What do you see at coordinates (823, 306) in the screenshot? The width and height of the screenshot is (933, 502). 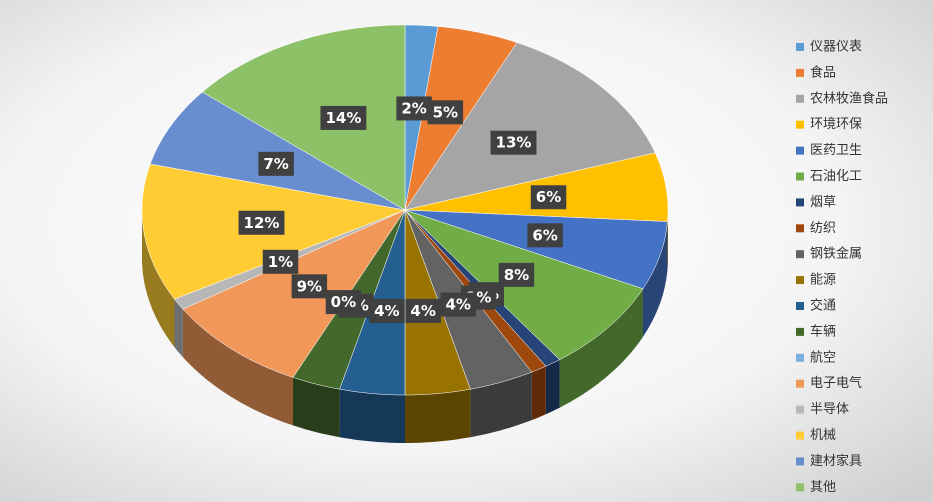 I see `legend-label: 交通` at bounding box center [823, 306].